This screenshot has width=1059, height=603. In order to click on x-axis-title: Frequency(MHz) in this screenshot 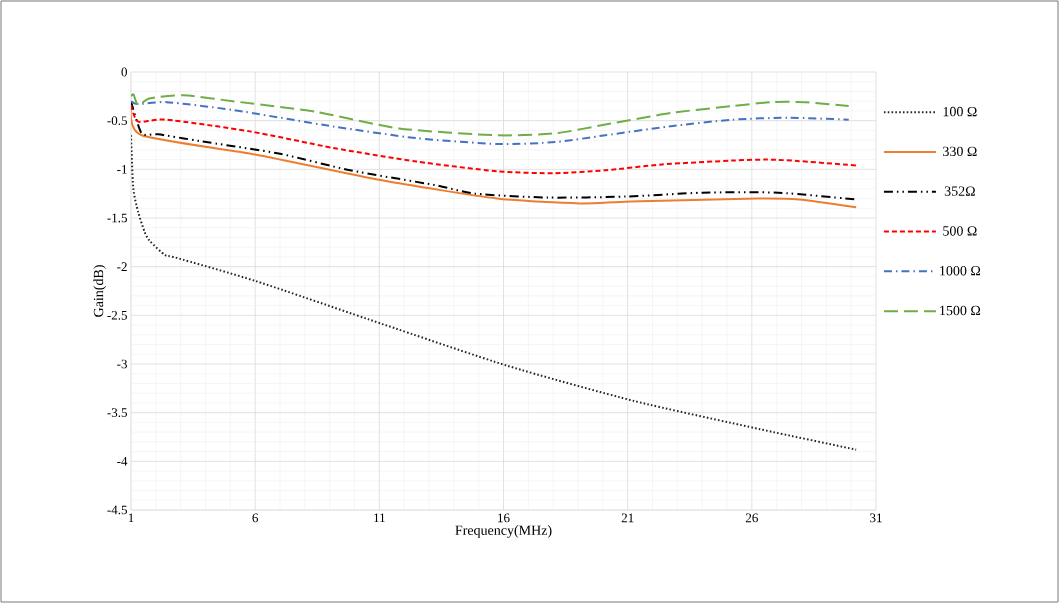, I will do `click(503, 531)`.